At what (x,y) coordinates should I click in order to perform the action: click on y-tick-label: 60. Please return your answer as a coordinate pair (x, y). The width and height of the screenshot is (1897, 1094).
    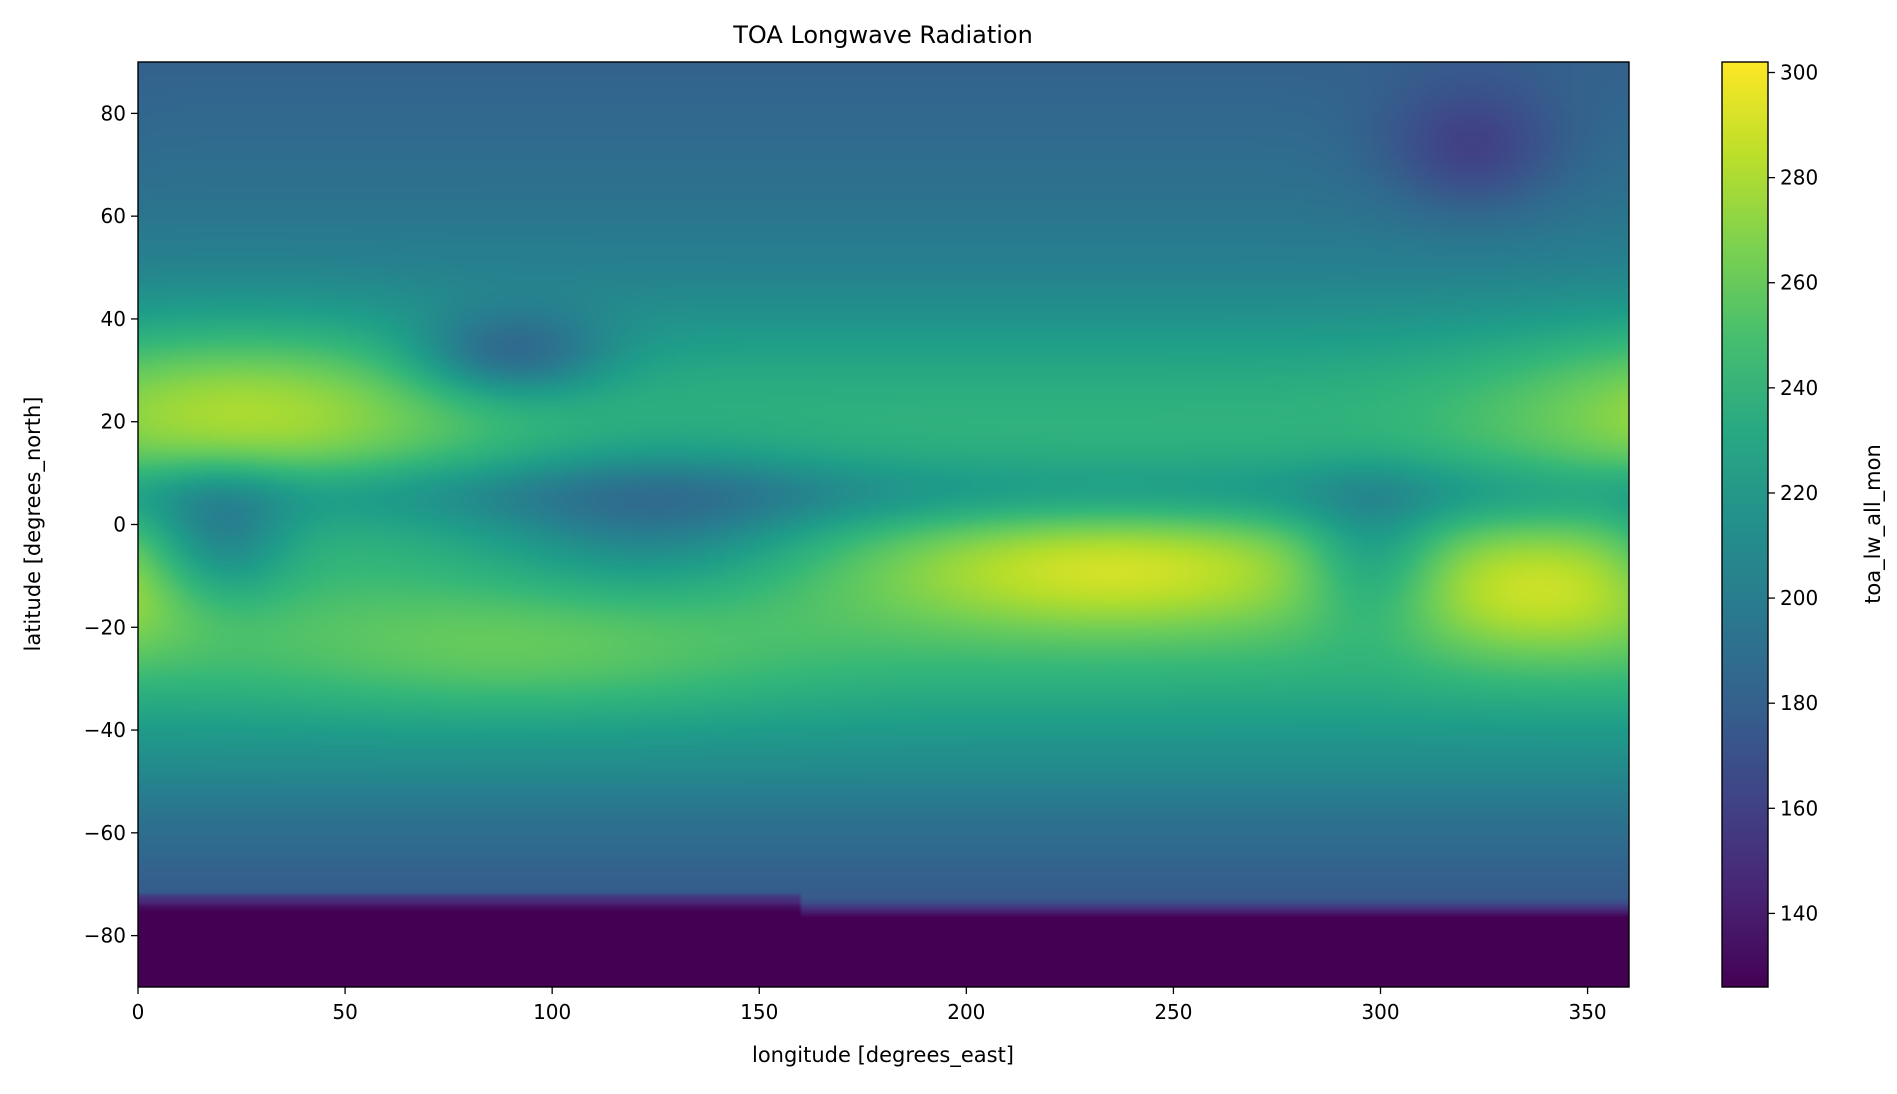
    Looking at the image, I should click on (113, 216).